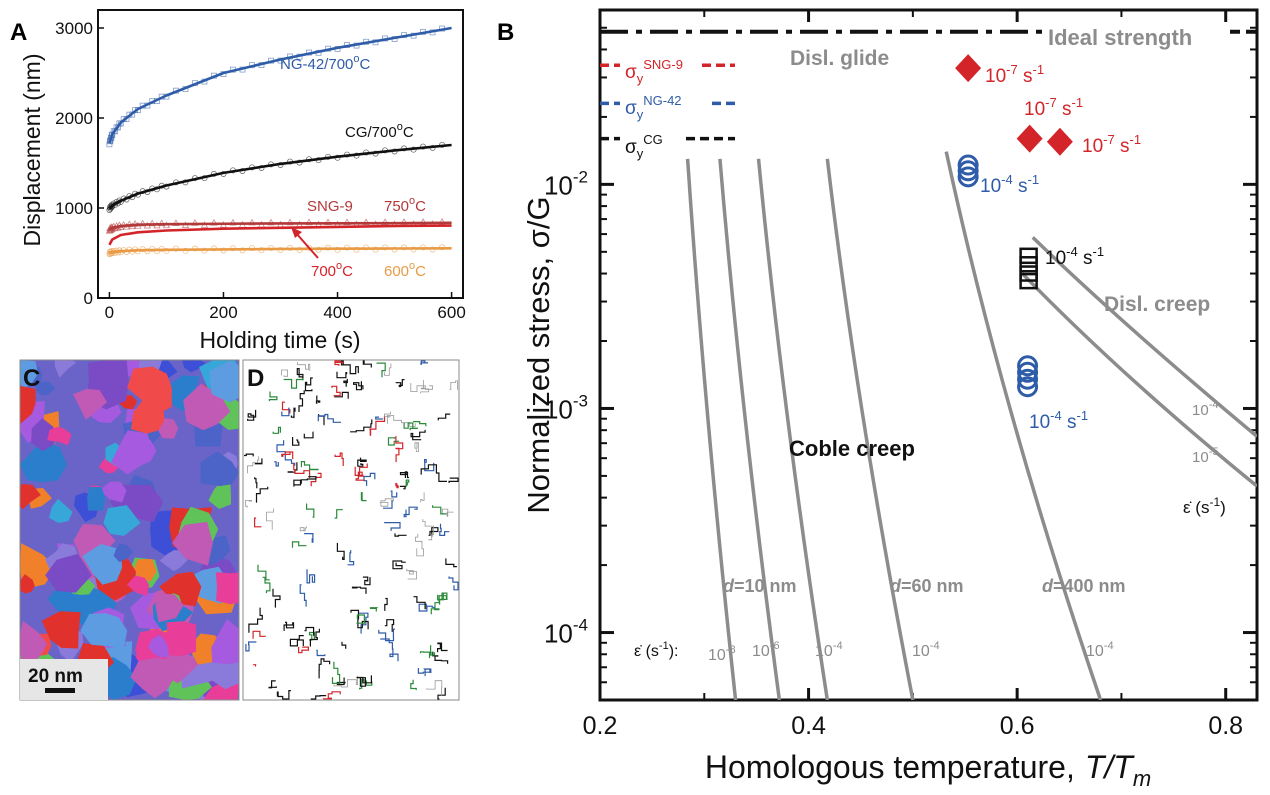 The image size is (1270, 795). Describe the element at coordinates (760, 586) in the screenshot. I see `grain-label-10nm: d=10 nm` at that location.